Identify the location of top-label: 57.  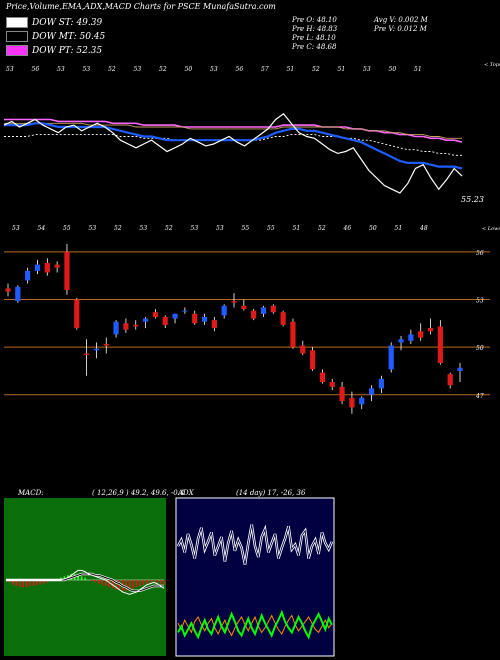
(265, 69).